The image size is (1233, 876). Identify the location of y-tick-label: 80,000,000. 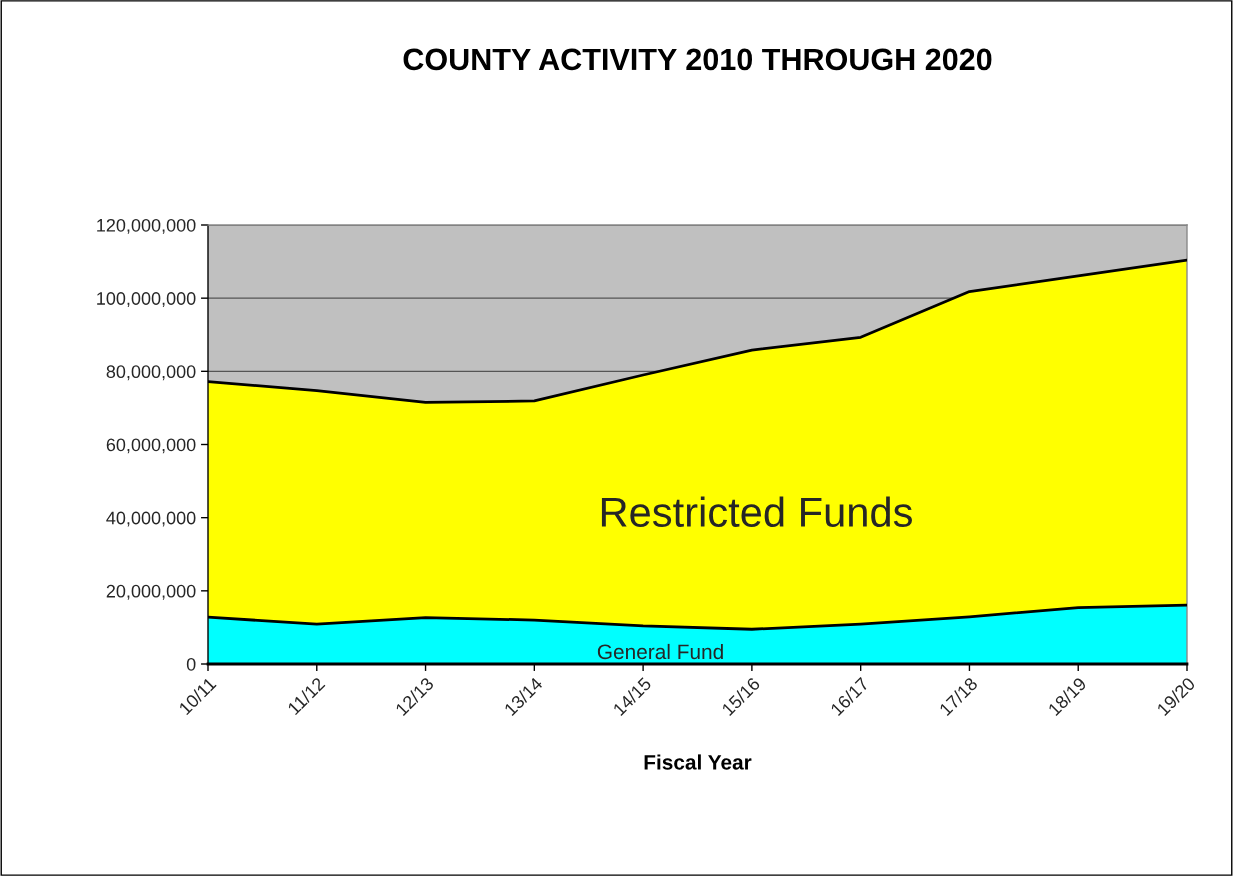
(151, 373).